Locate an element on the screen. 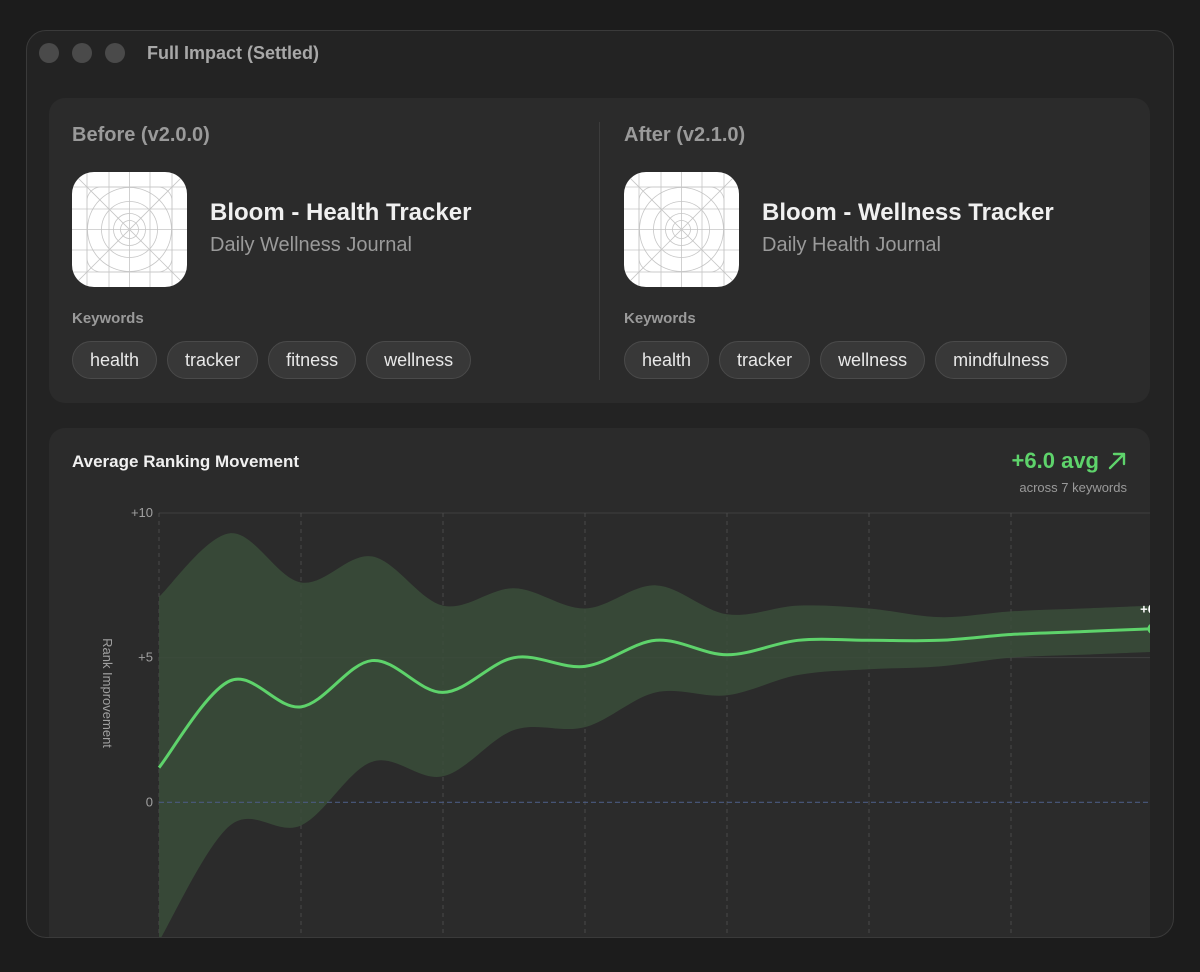 This screenshot has height=972, width=1200. after-keyword-chips: health tracker wellness mindfulness is located at coordinates (846, 360).